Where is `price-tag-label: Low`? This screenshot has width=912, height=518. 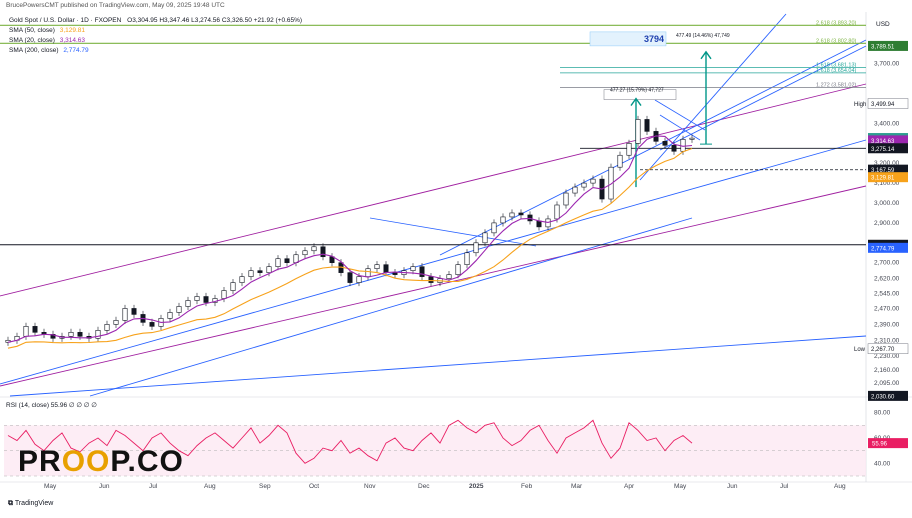
price-tag-label: Low is located at coordinates (860, 350).